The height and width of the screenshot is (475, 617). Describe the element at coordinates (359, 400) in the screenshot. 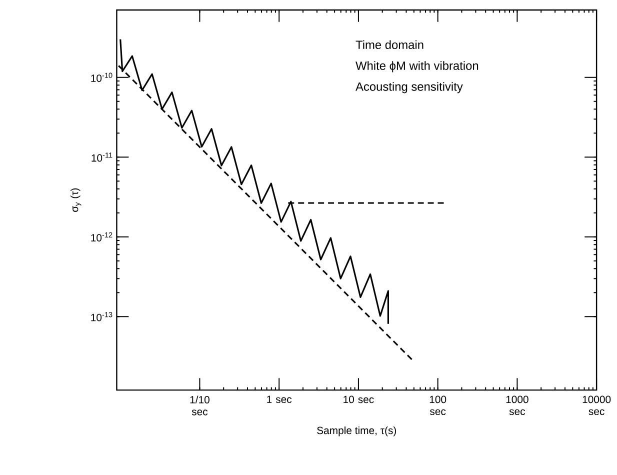

I see `x-tick-label: 10 sec` at that location.